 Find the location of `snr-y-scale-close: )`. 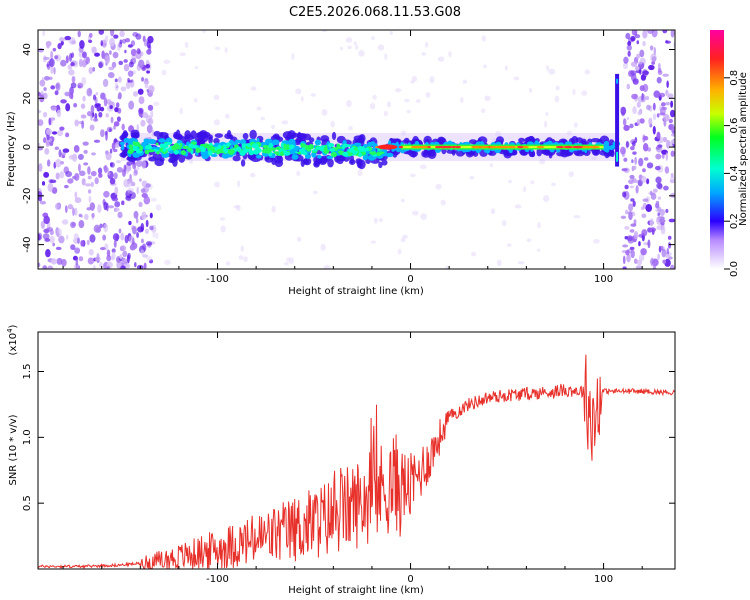

snr-y-scale-close: ) is located at coordinates (13, 326).